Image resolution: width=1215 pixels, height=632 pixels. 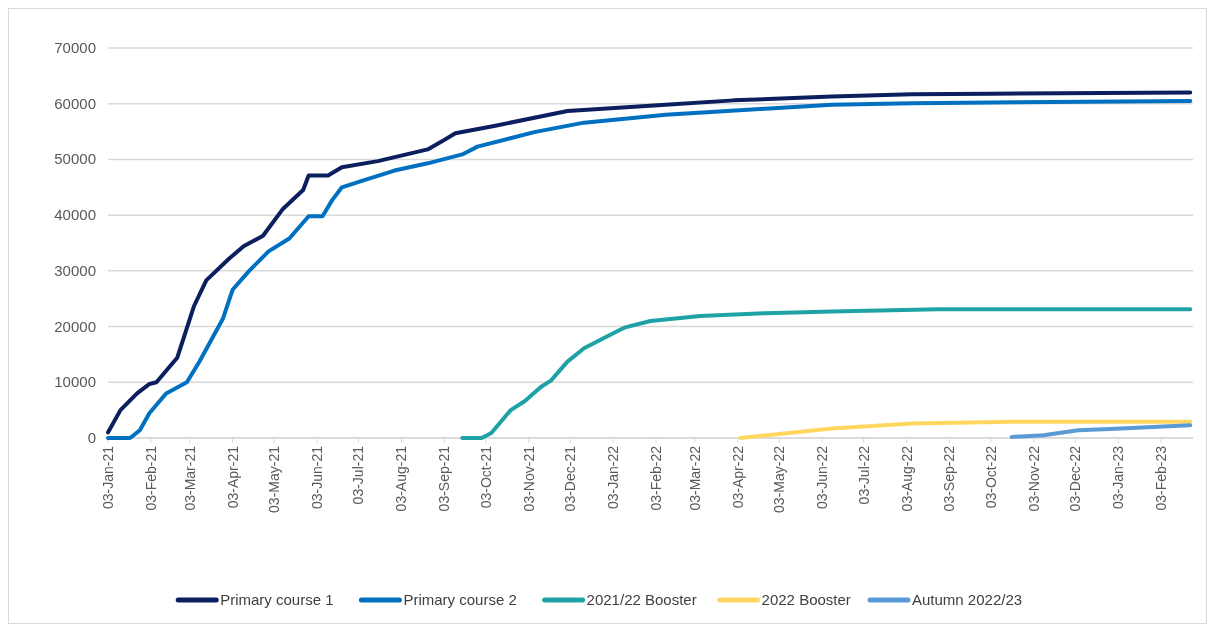 I want to click on x-tick-label: 03-Aug-21, so click(x=401, y=478).